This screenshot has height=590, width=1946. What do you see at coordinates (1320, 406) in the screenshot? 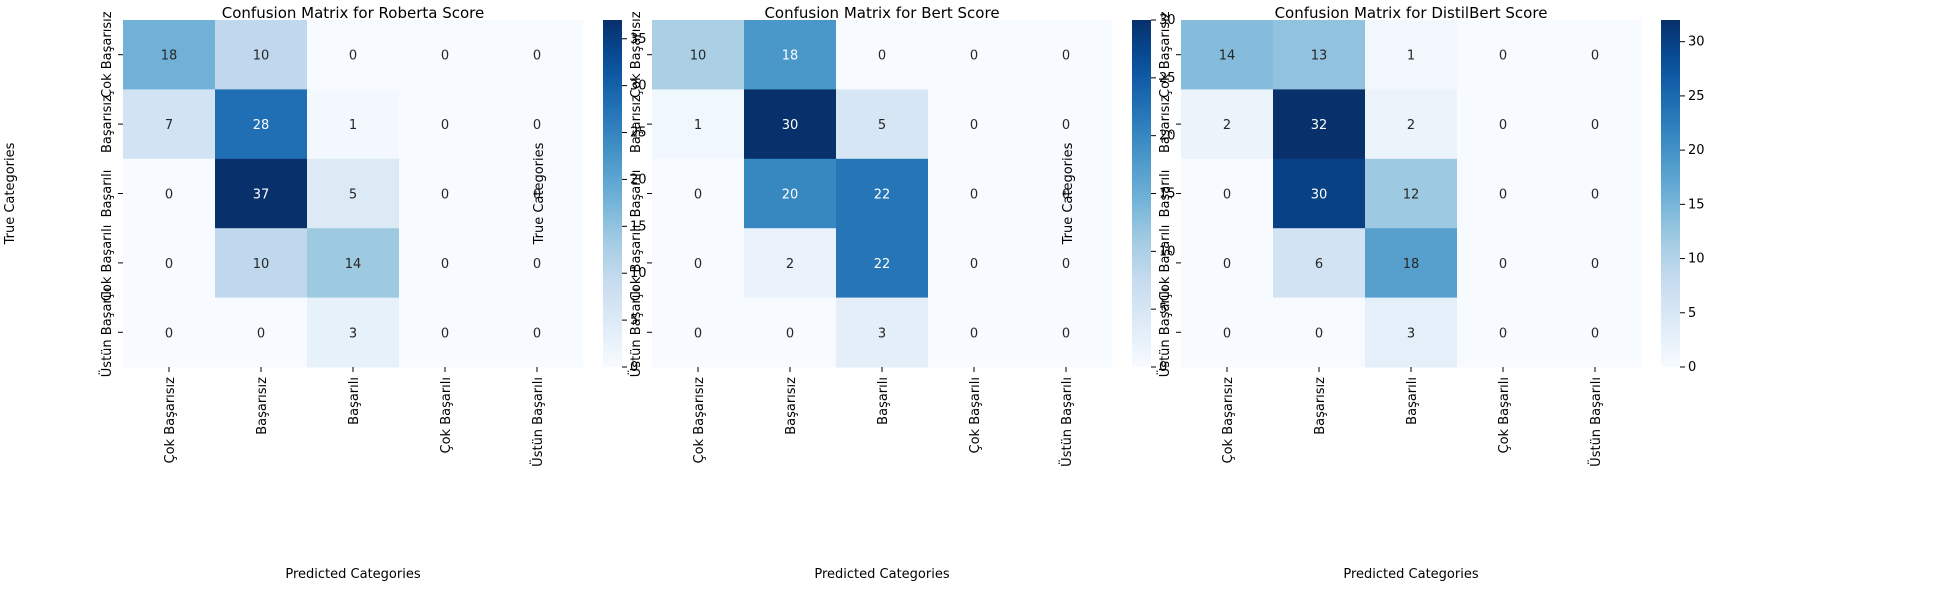
I see `x-tick-label: Başarısız` at bounding box center [1320, 406].